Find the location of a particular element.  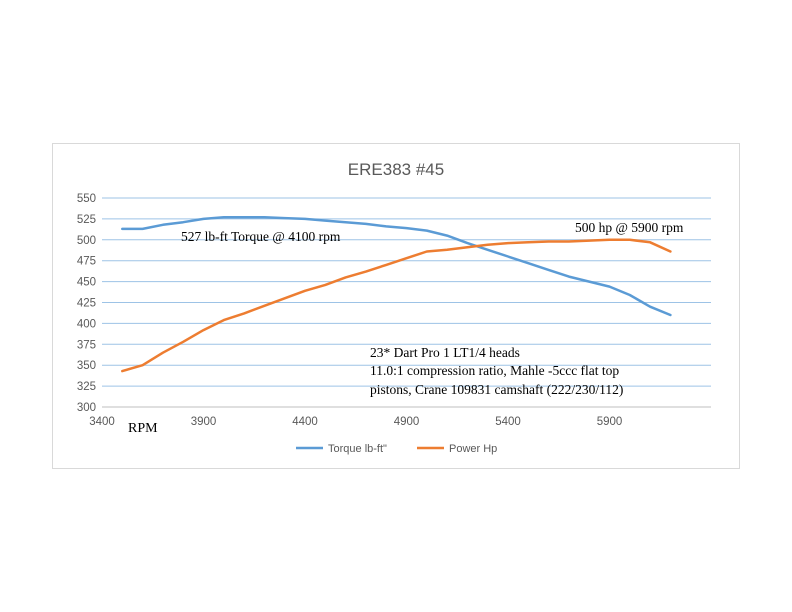

x-tick-label: 5900 is located at coordinates (610, 422).